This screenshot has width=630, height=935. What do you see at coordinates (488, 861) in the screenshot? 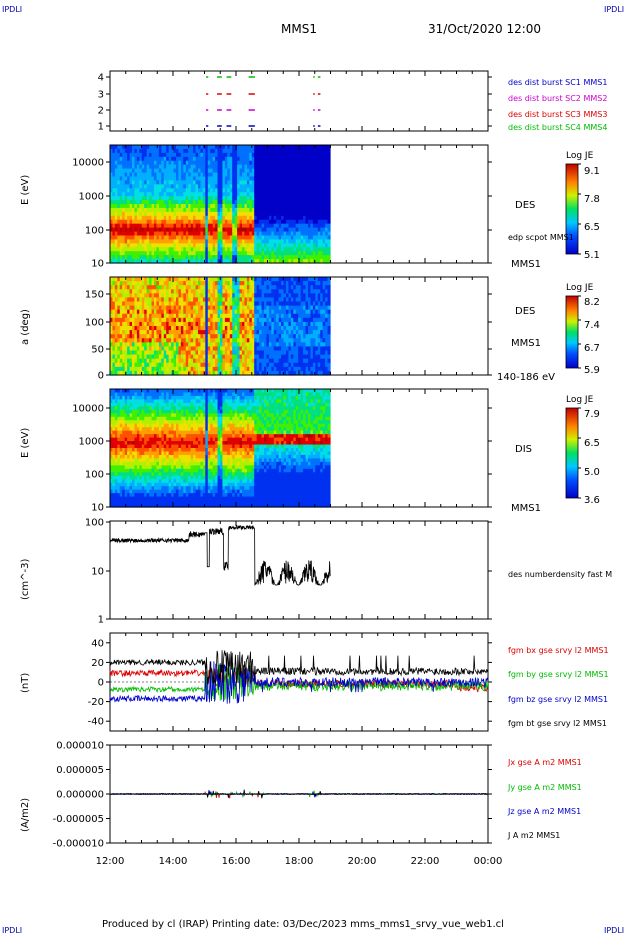
I see `x-tick-label: 00:00` at bounding box center [488, 861].